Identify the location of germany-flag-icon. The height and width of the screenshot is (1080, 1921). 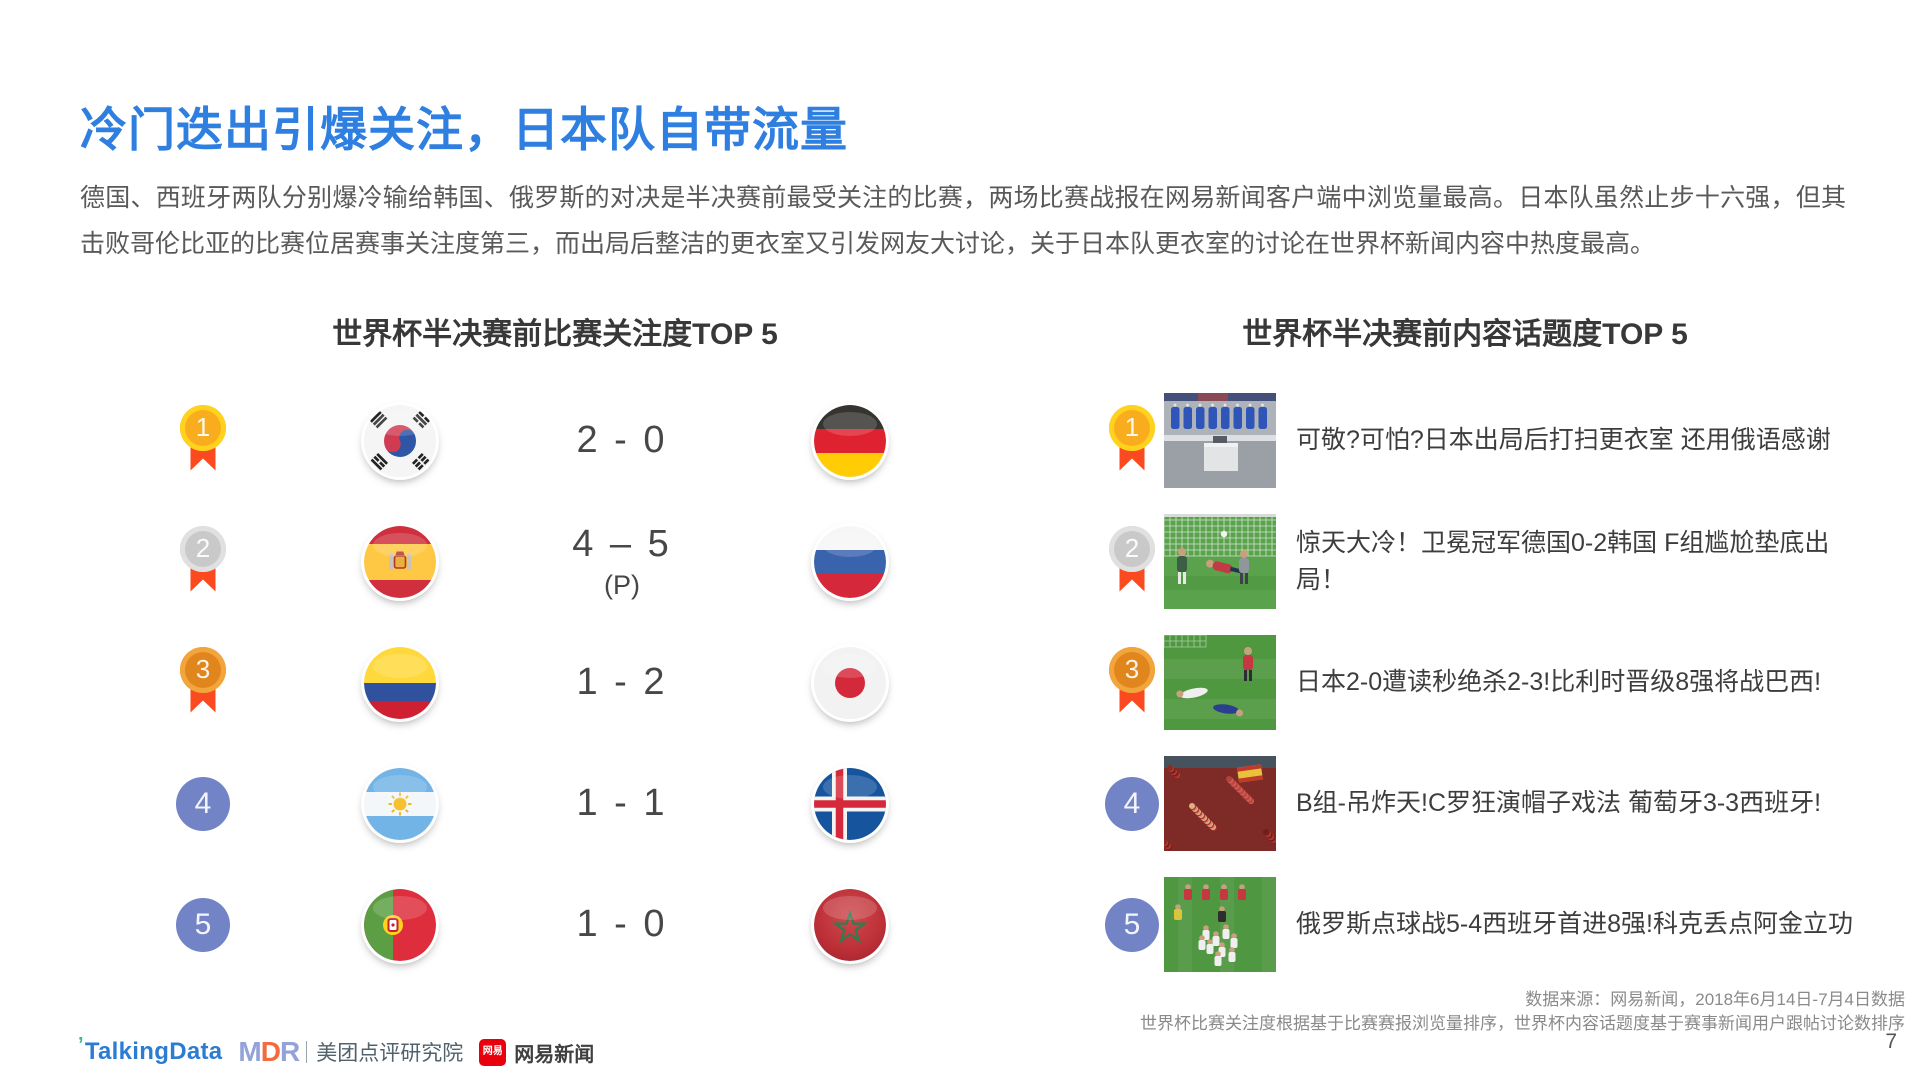
(850, 440).